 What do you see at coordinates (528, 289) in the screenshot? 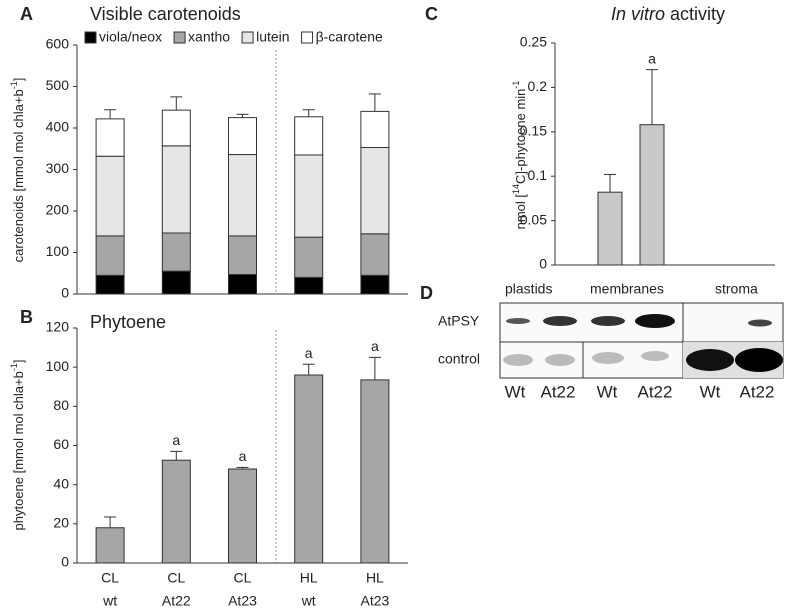
I see `blot-group: plastids` at bounding box center [528, 289].